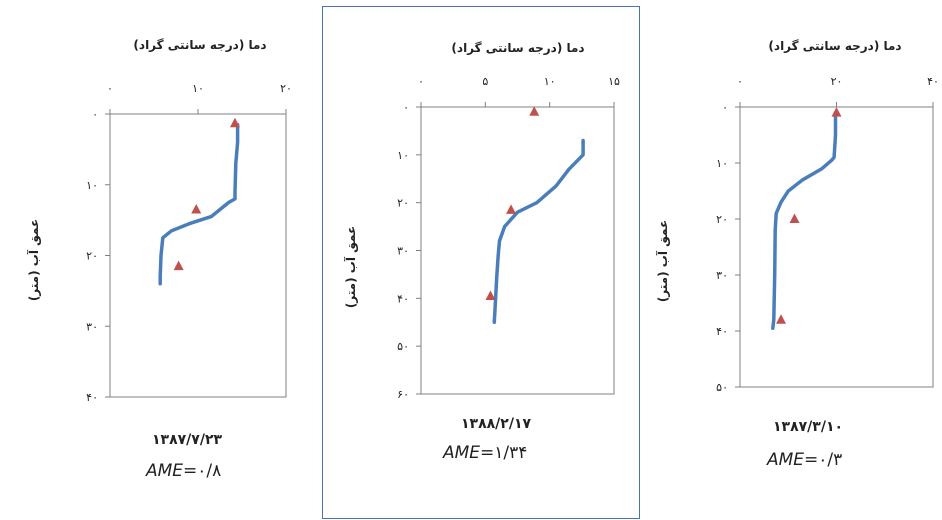 This screenshot has width=942, height=520. Describe the element at coordinates (209, 471) in the screenshot. I see `ame-value-1: ۰/۸` at that location.